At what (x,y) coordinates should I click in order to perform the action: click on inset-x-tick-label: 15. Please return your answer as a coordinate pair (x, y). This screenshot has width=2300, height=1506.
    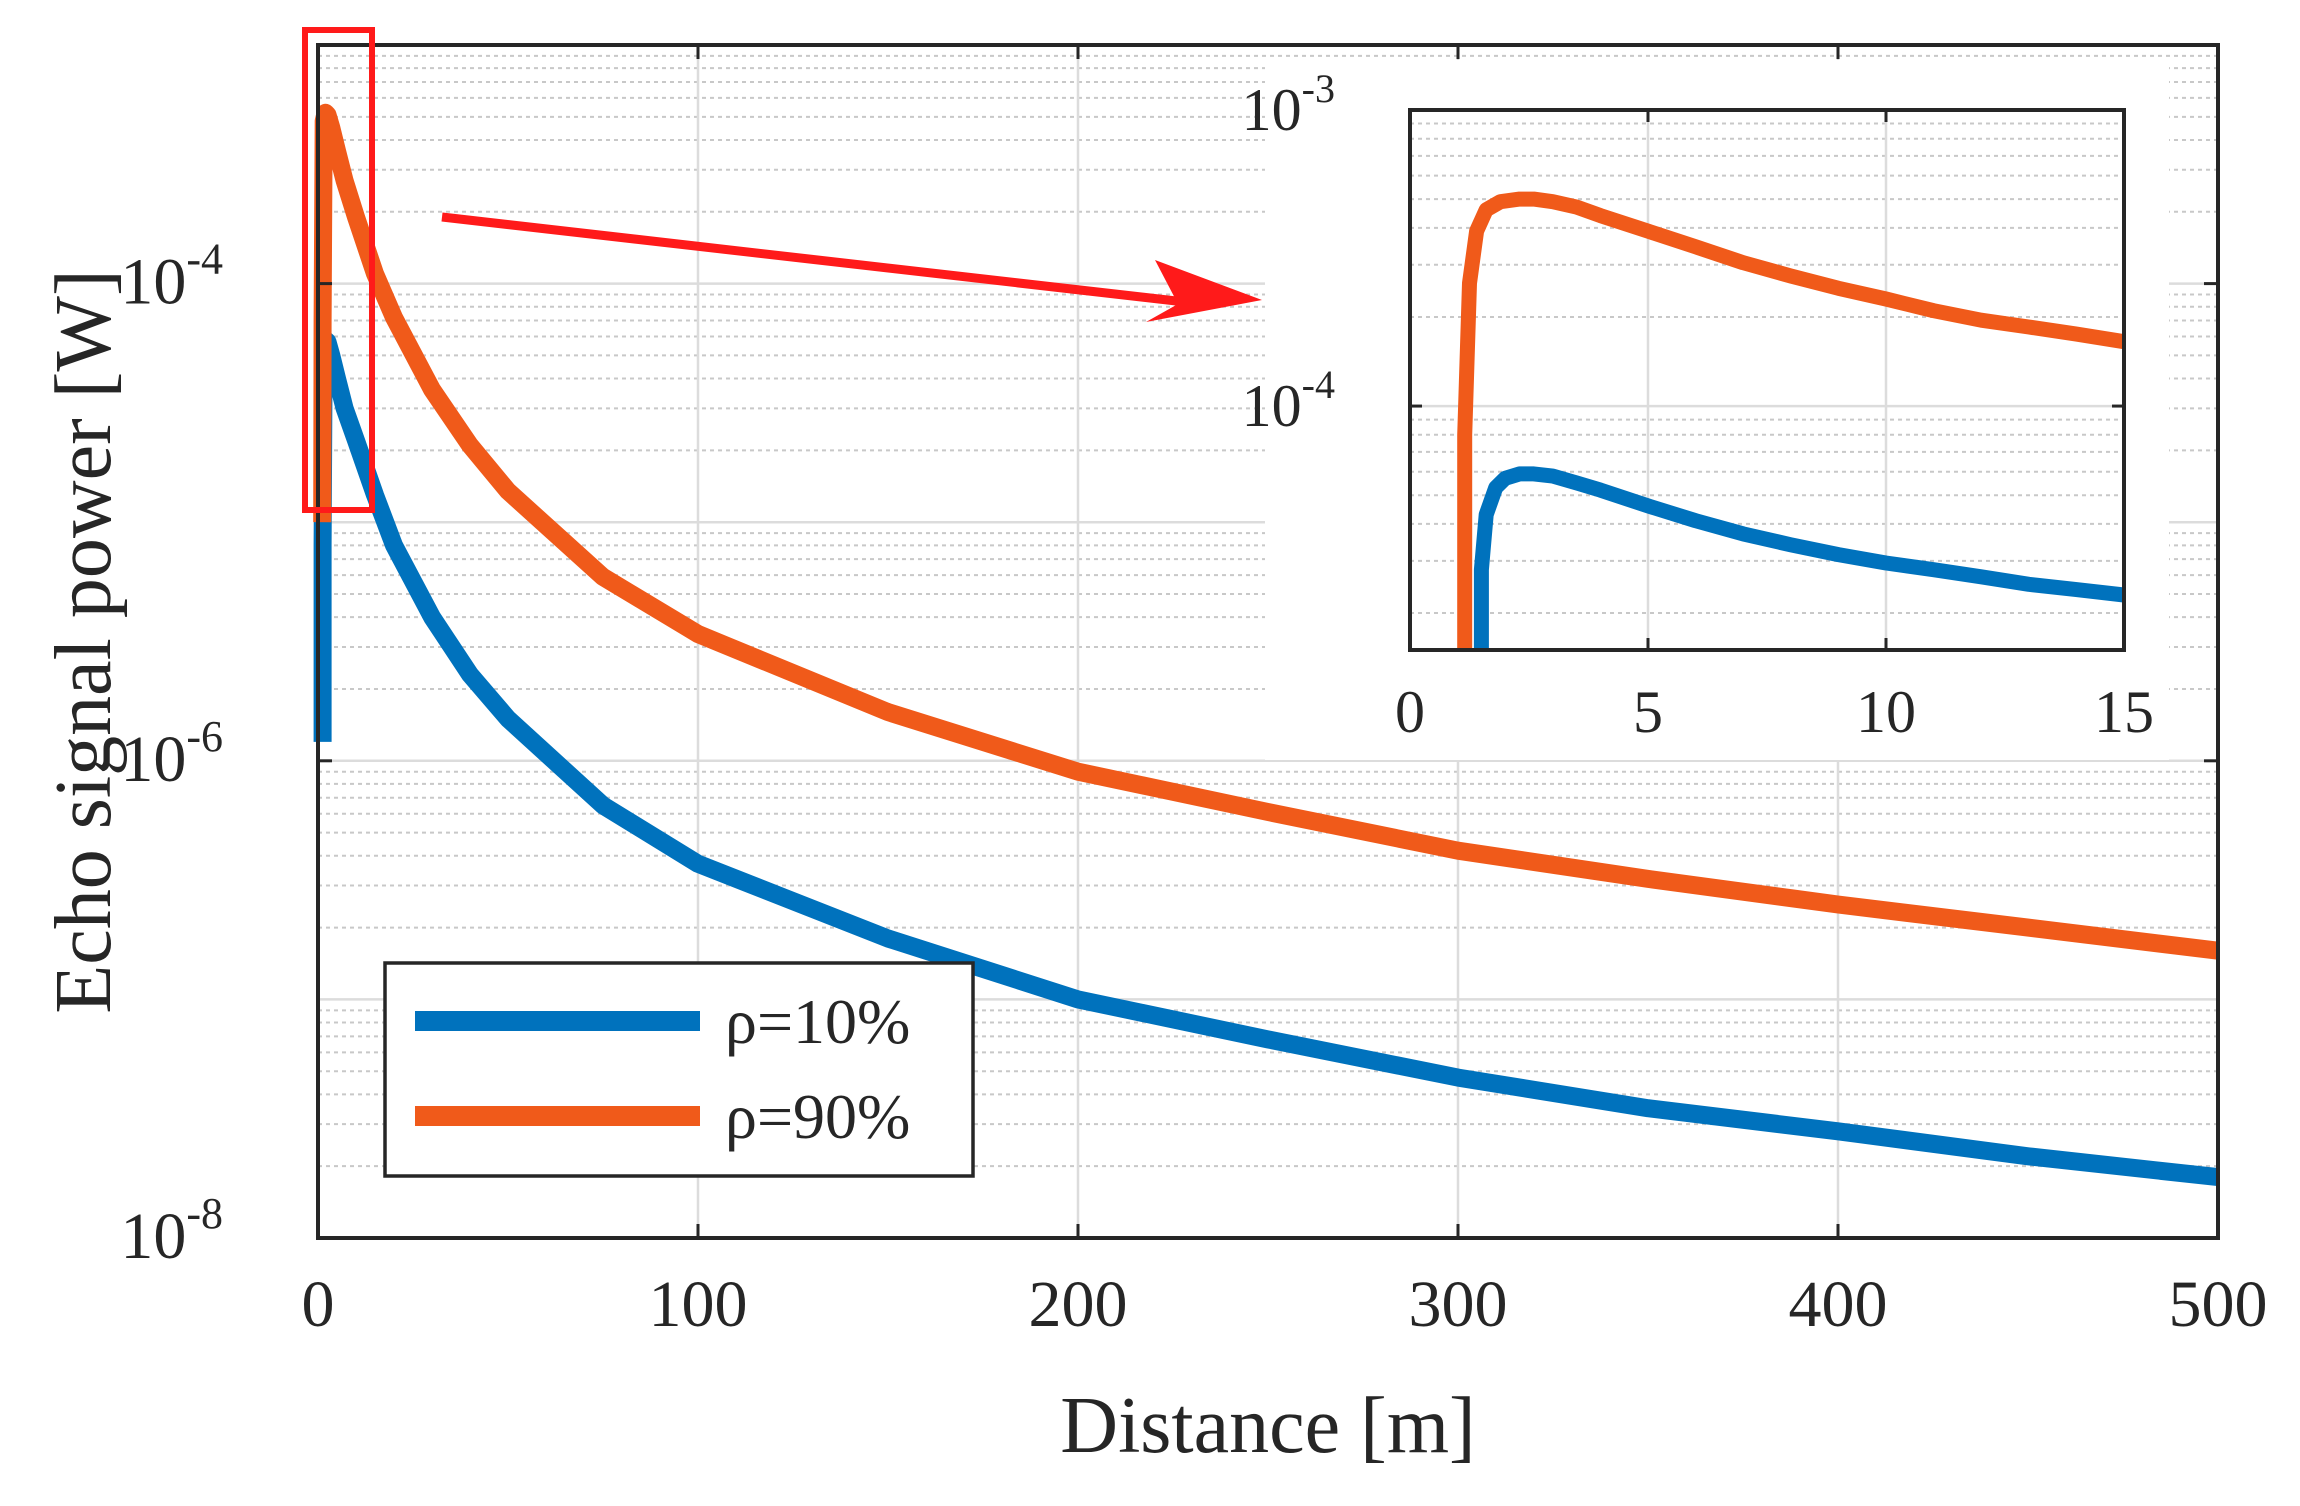
    Looking at the image, I should click on (2124, 712).